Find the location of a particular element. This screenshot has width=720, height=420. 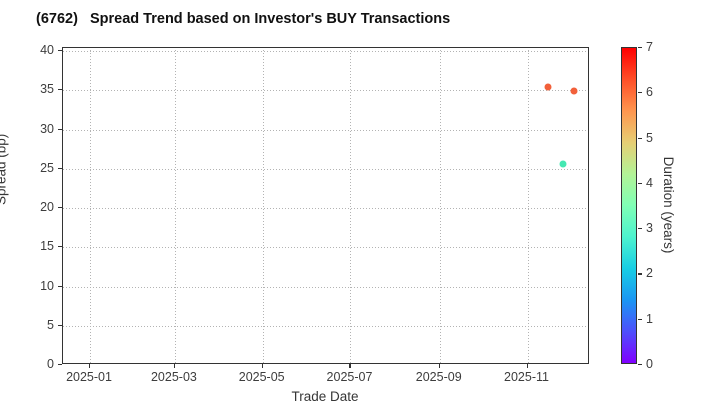

x-tick-label: 2025-01 is located at coordinates (89, 377).